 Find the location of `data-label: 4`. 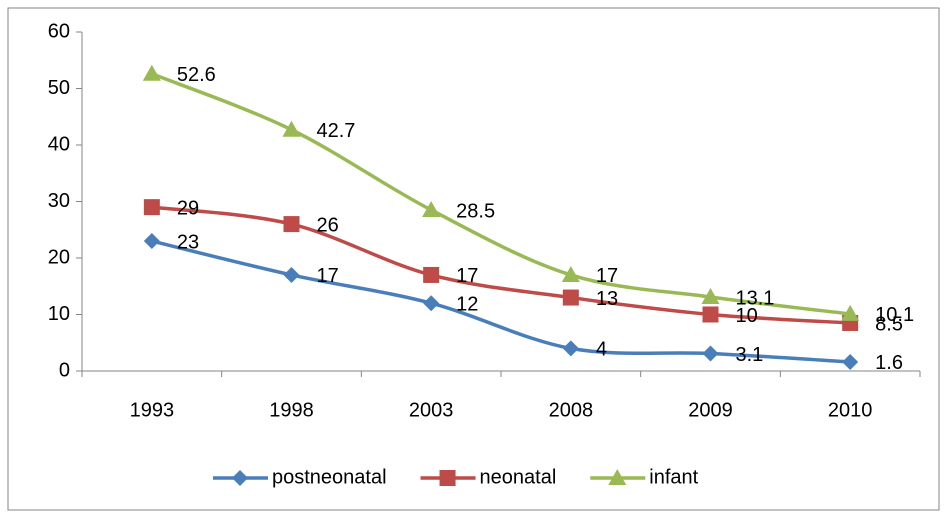

data-label: 4 is located at coordinates (601, 350).